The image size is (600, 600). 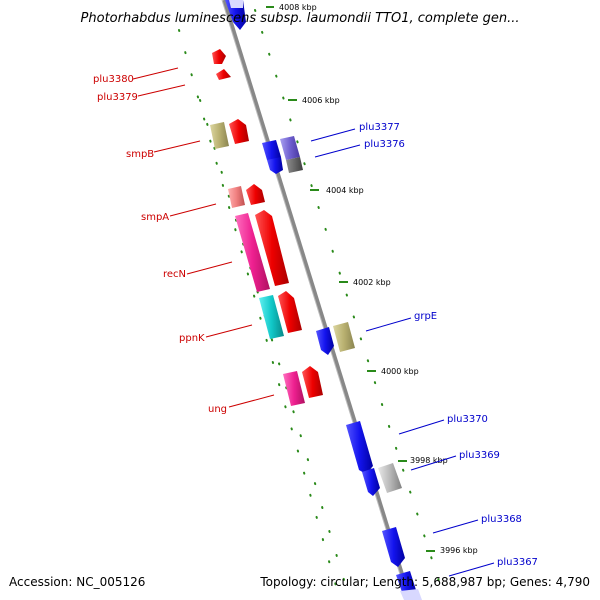 What do you see at coordinates (379, 127) in the screenshot?
I see `gene-label-plu3377: plu3377` at bounding box center [379, 127].